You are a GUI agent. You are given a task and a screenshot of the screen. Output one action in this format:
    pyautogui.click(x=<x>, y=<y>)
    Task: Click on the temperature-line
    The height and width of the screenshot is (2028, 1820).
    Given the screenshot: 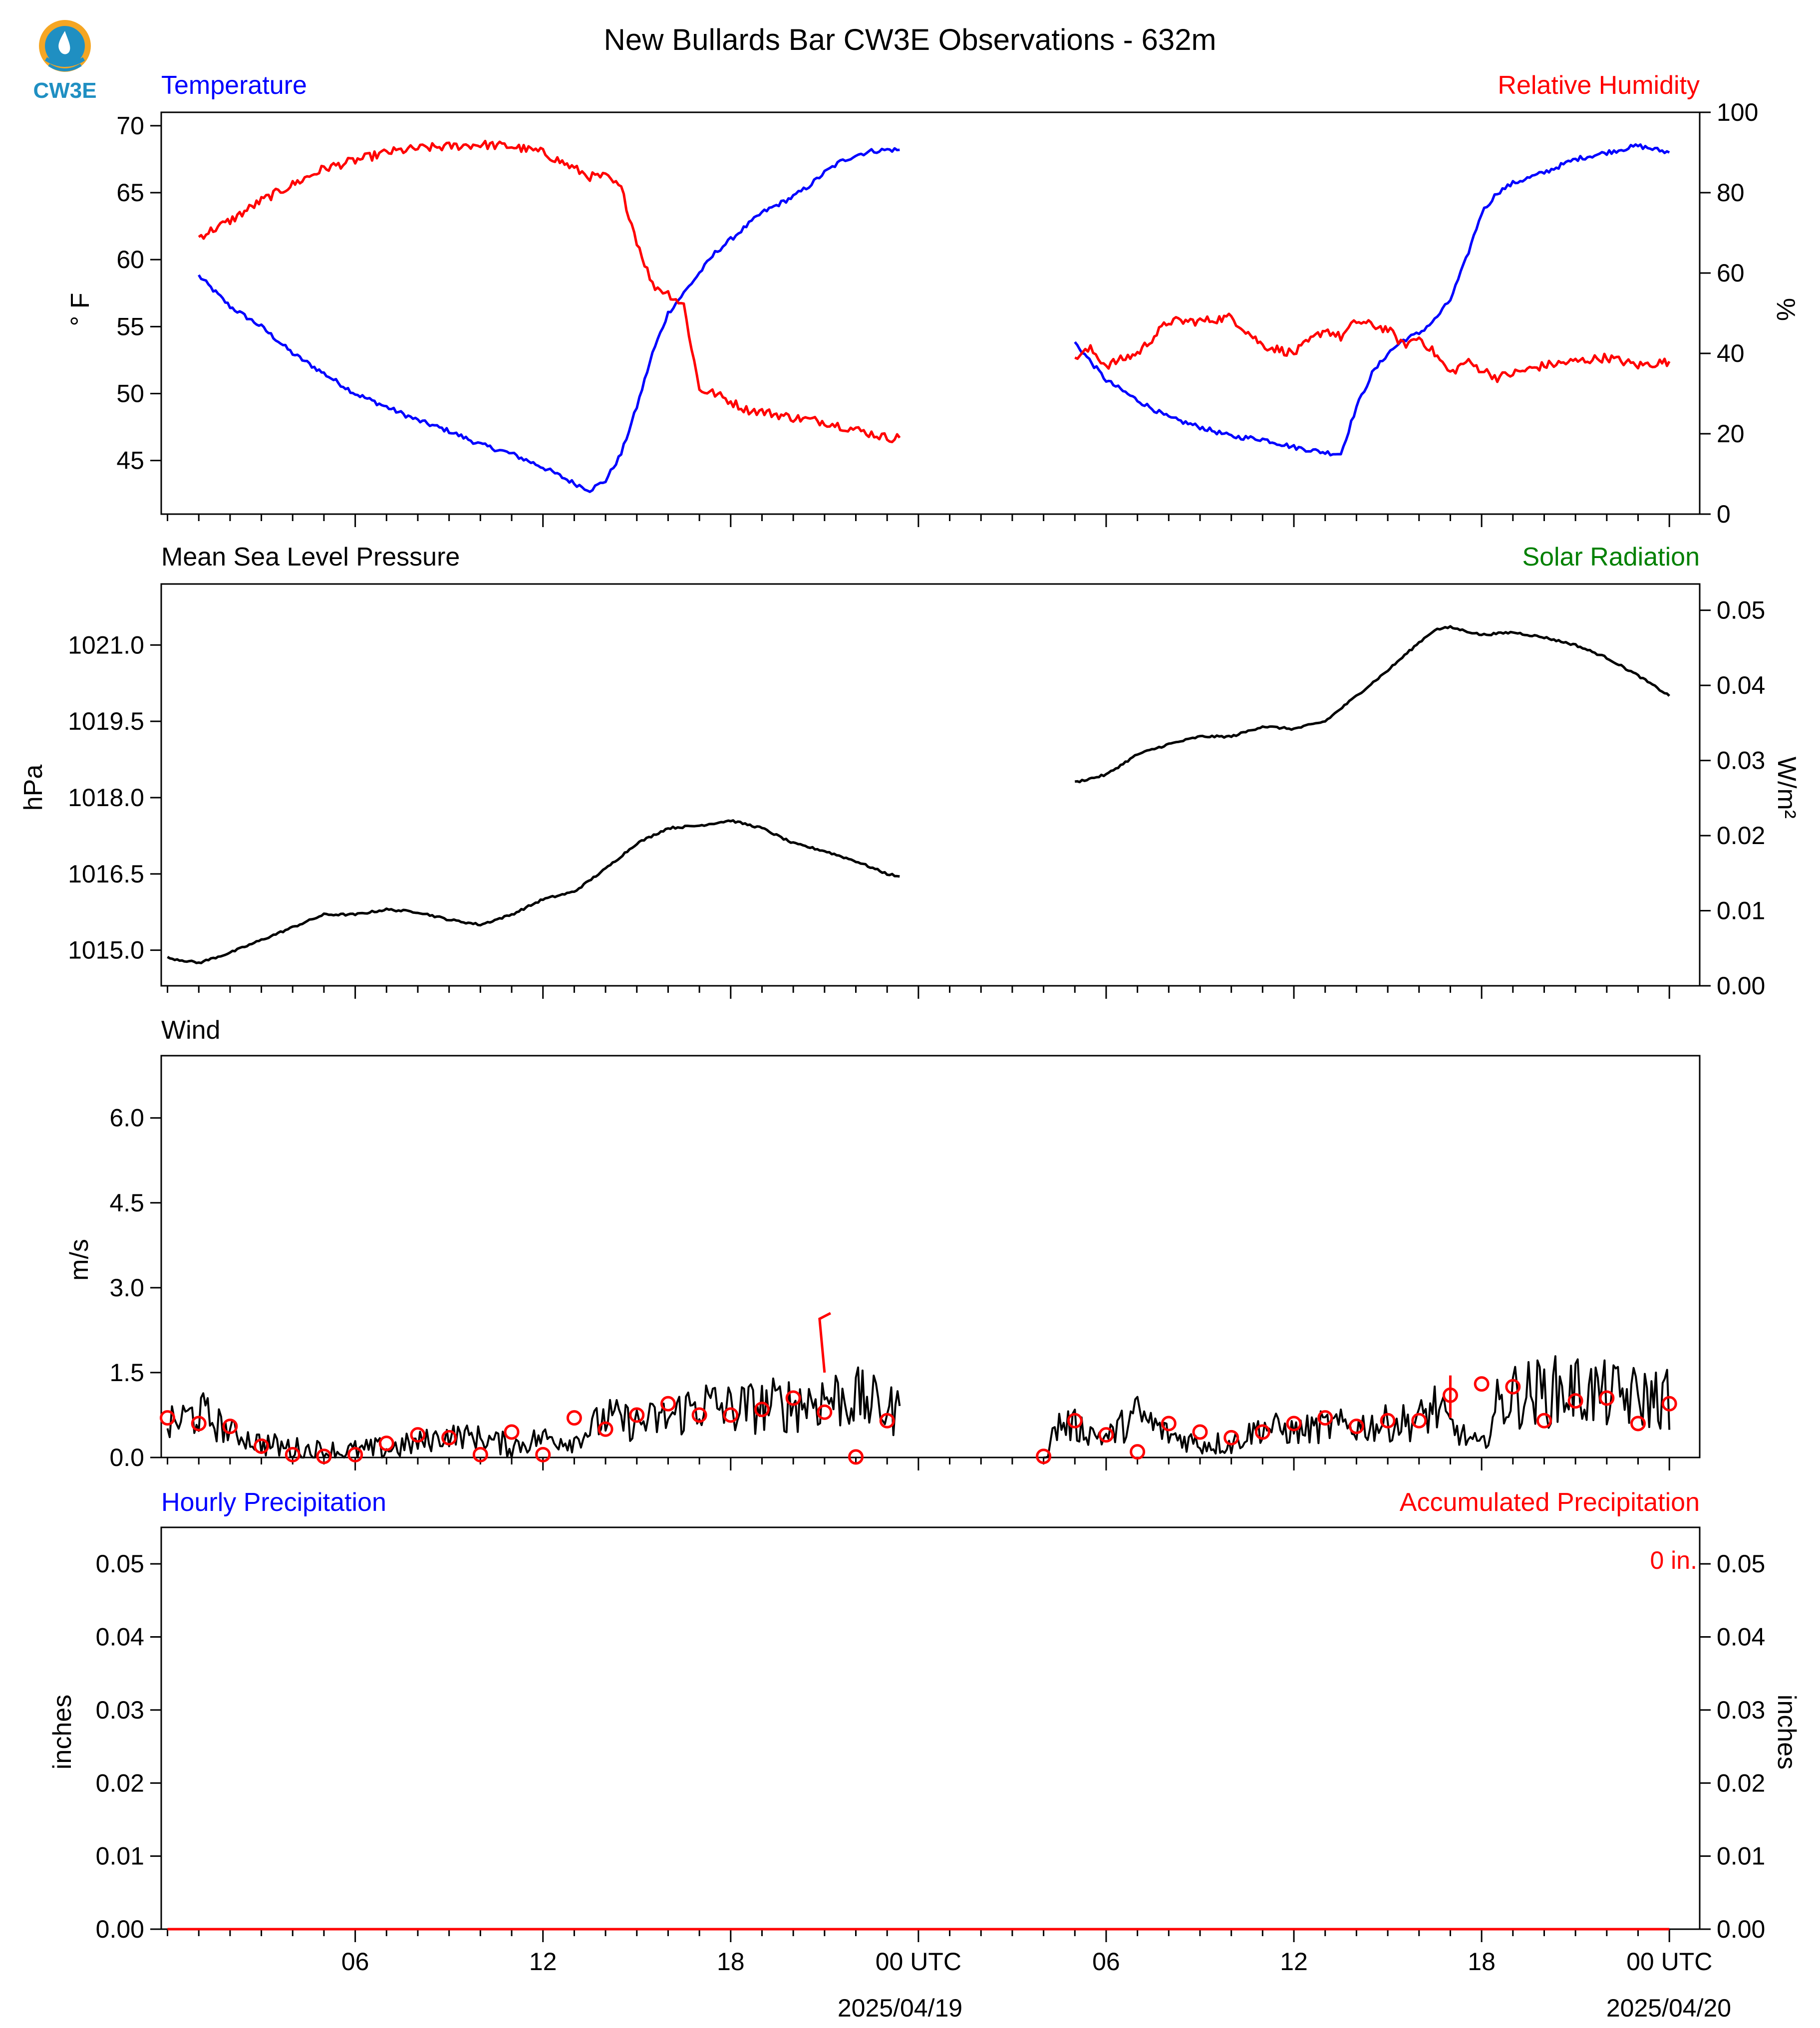 What is the action you would take?
    pyautogui.click(x=1372, y=300)
    